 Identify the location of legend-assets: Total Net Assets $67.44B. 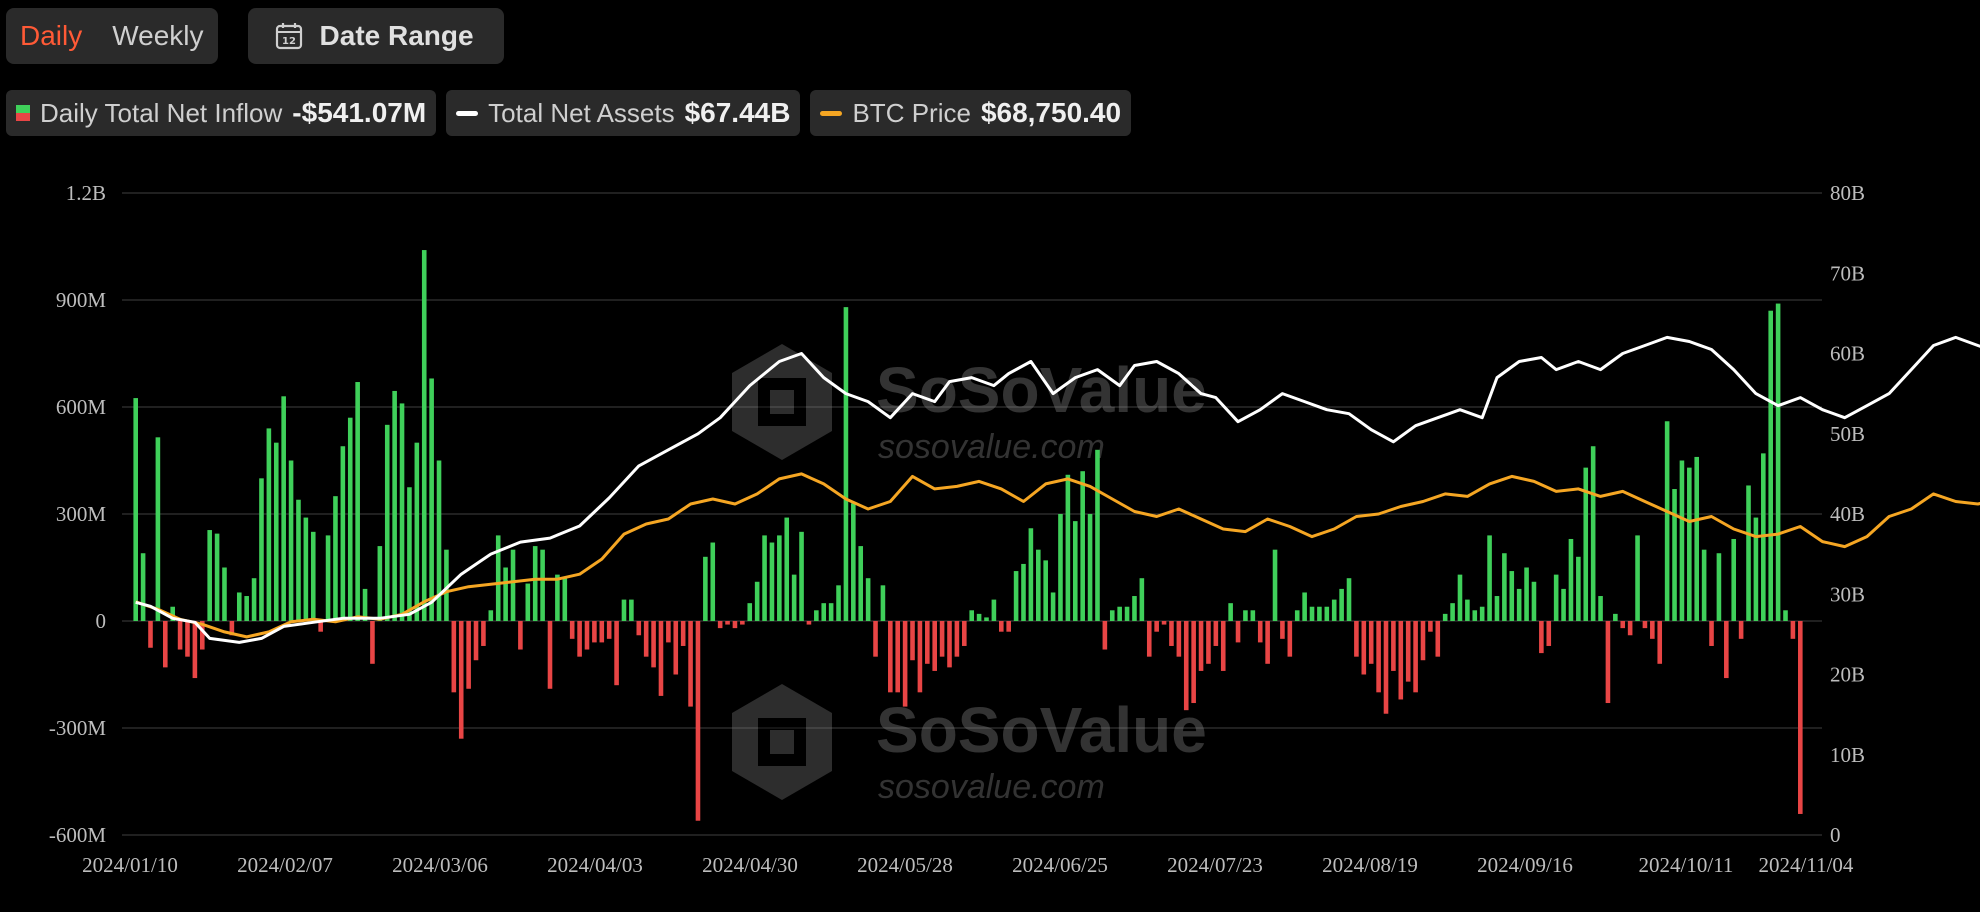
(623, 113).